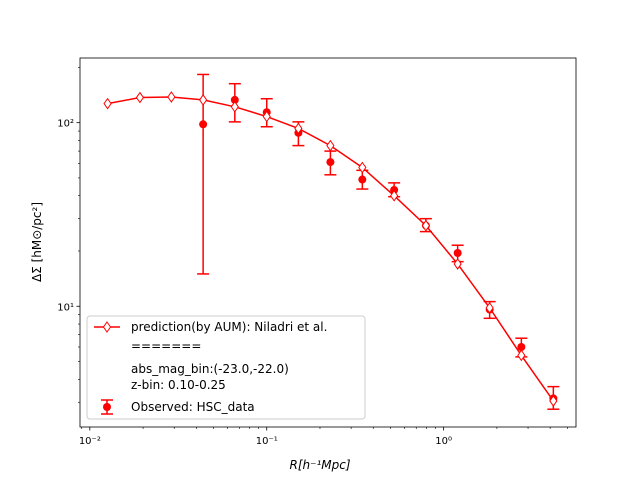 This screenshot has height=484, width=640. I want to click on legend-label: =======, so click(166, 346).